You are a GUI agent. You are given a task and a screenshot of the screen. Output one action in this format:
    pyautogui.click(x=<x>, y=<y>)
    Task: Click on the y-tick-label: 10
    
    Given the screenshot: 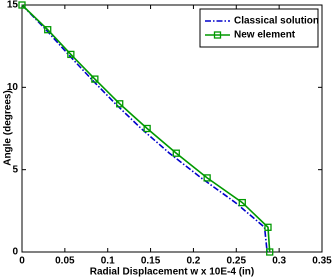 What is the action you would take?
    pyautogui.click(x=13, y=87)
    